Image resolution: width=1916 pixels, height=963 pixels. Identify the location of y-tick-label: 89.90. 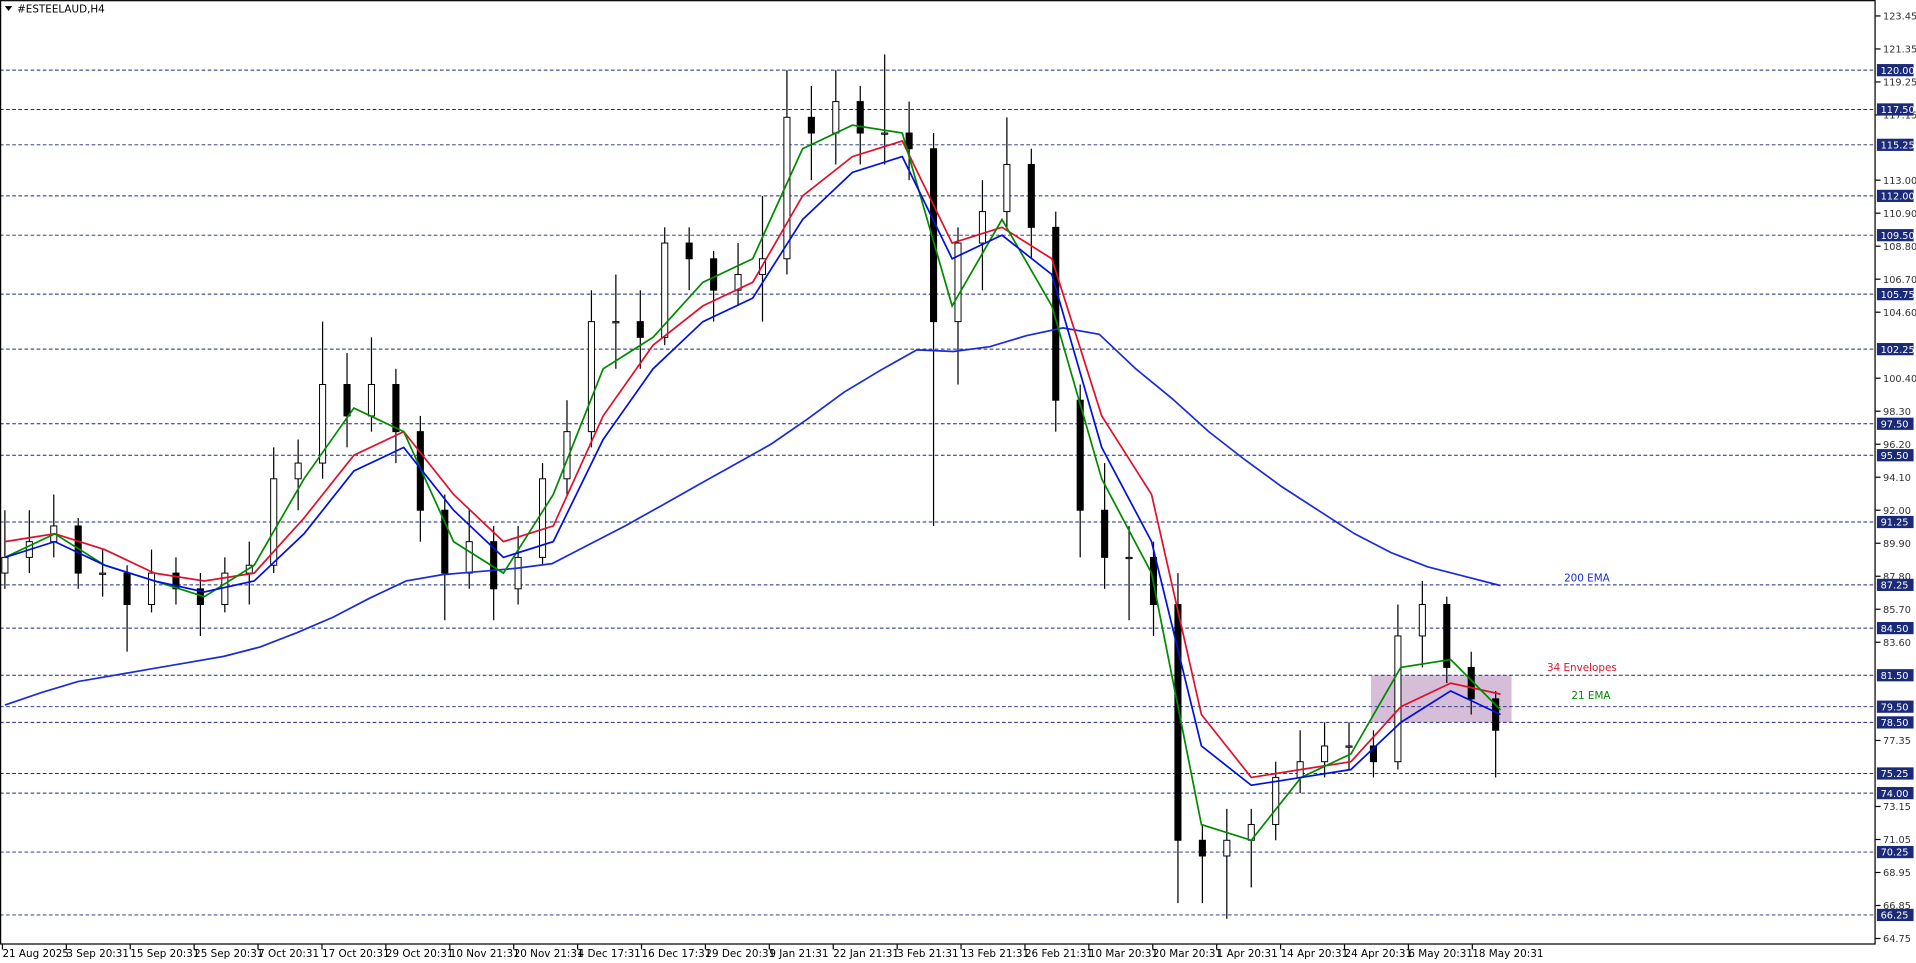
(1897, 544).